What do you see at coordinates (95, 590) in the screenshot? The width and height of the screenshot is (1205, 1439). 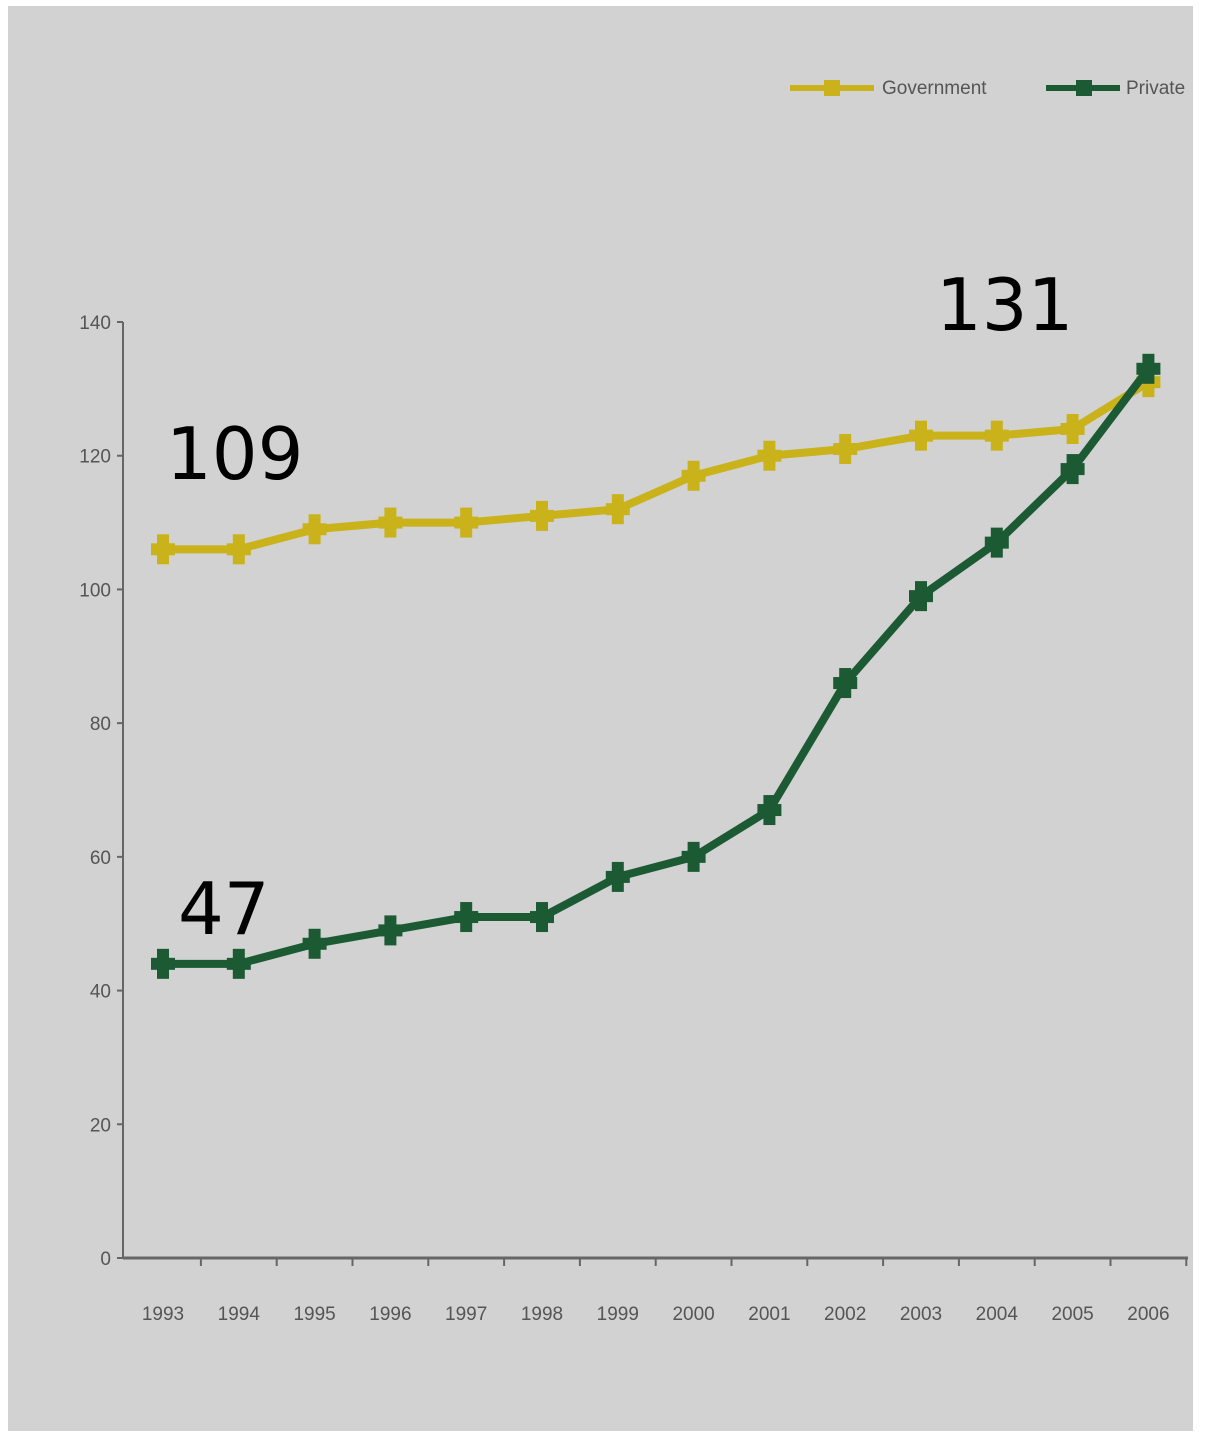 I see `y-tick-label: 100` at bounding box center [95, 590].